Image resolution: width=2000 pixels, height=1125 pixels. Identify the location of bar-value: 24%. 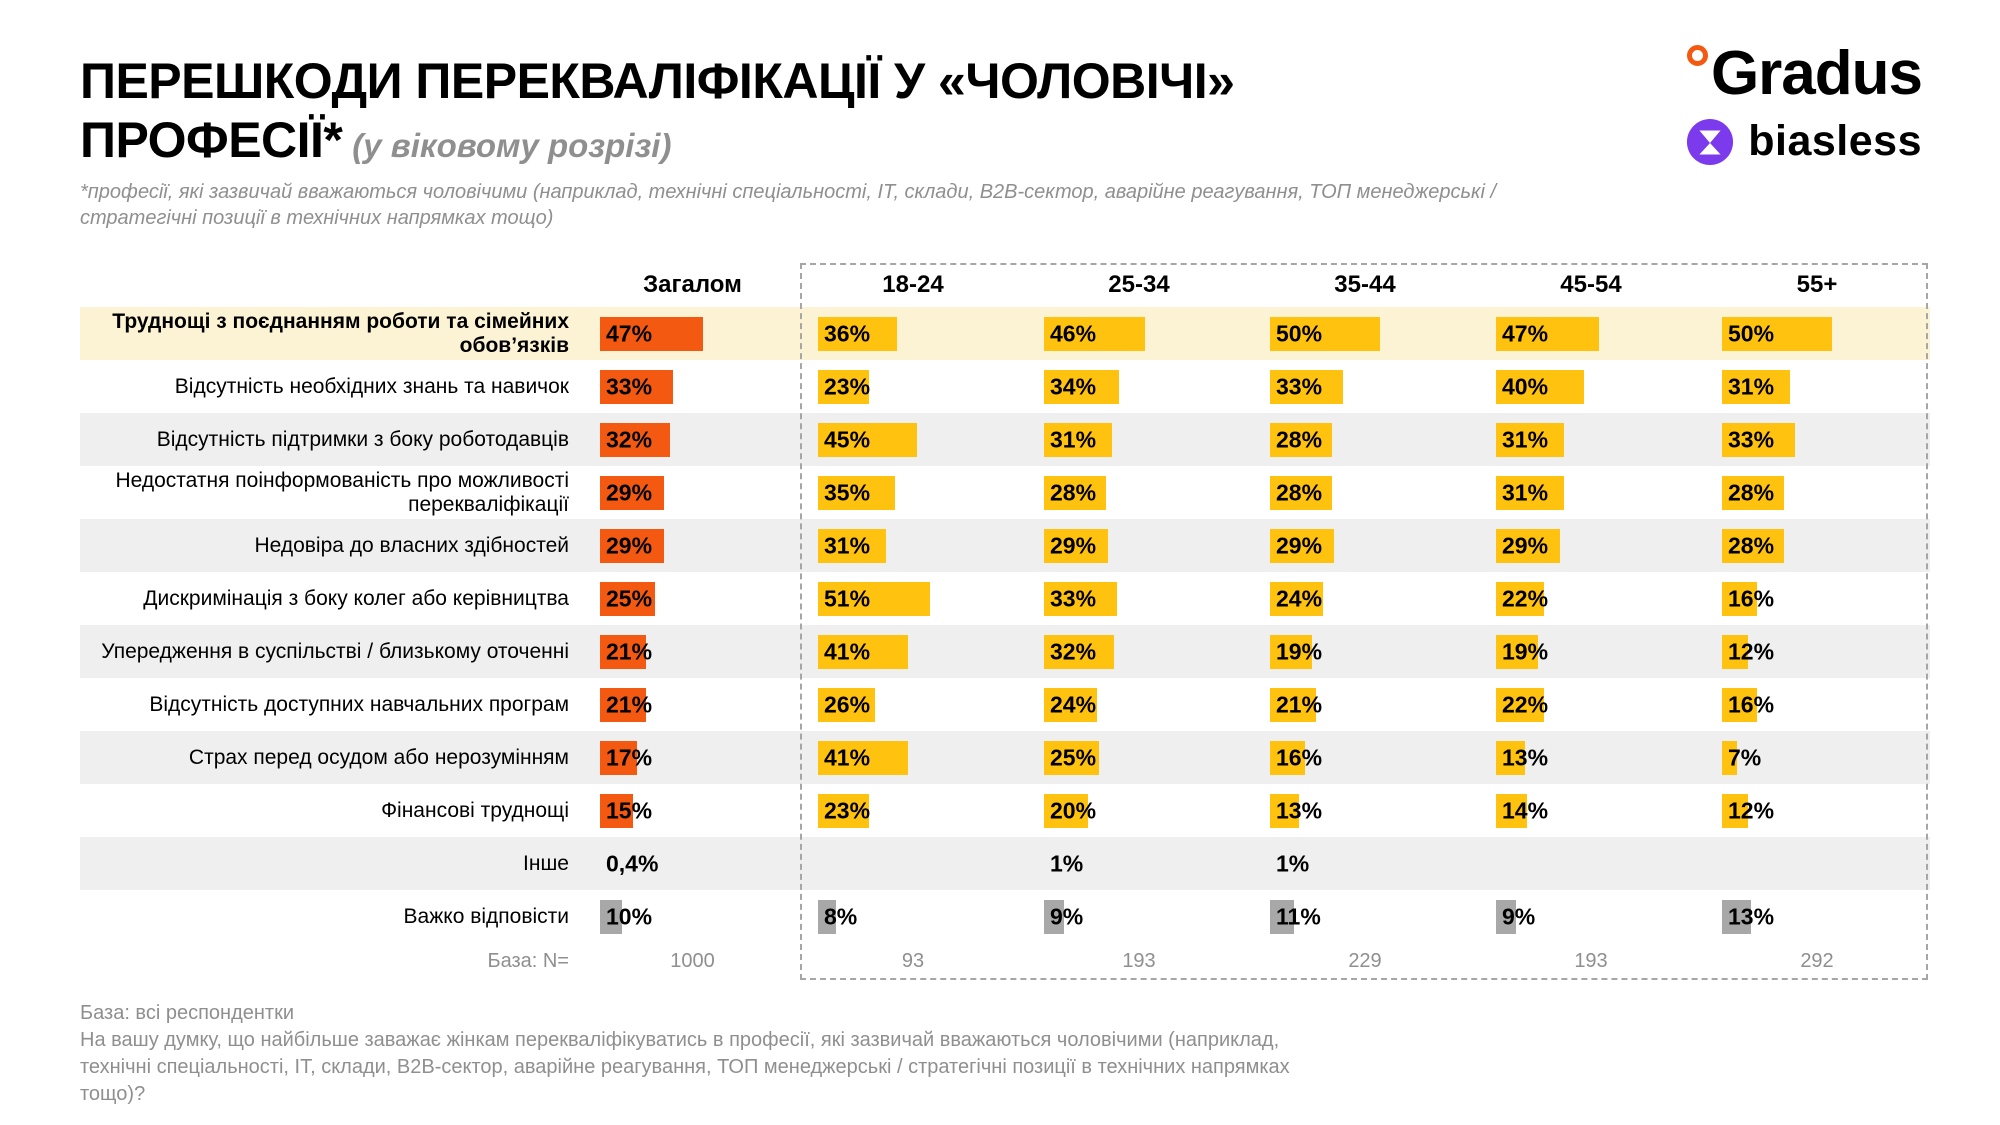
(1299, 598).